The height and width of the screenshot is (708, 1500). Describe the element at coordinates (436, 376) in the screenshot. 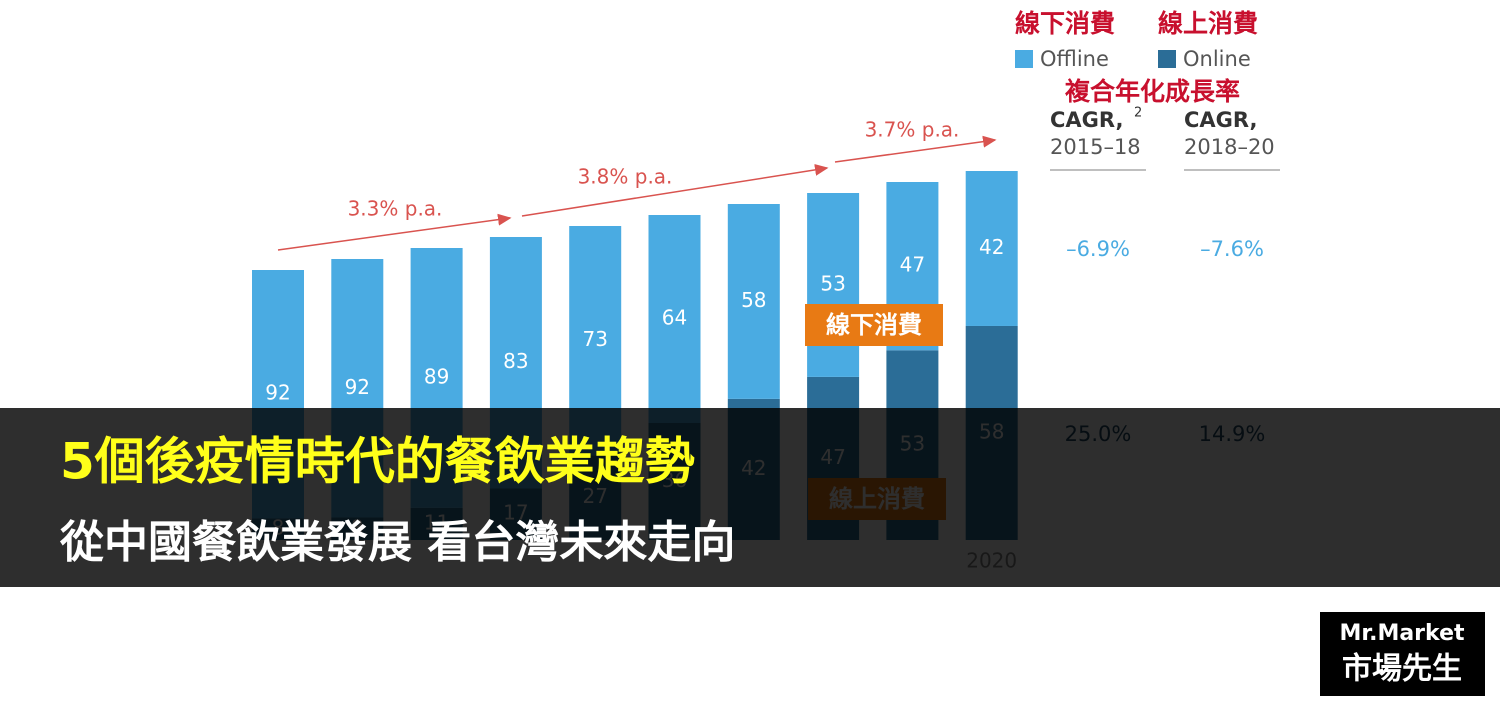

I see `data-label: 89` at that location.